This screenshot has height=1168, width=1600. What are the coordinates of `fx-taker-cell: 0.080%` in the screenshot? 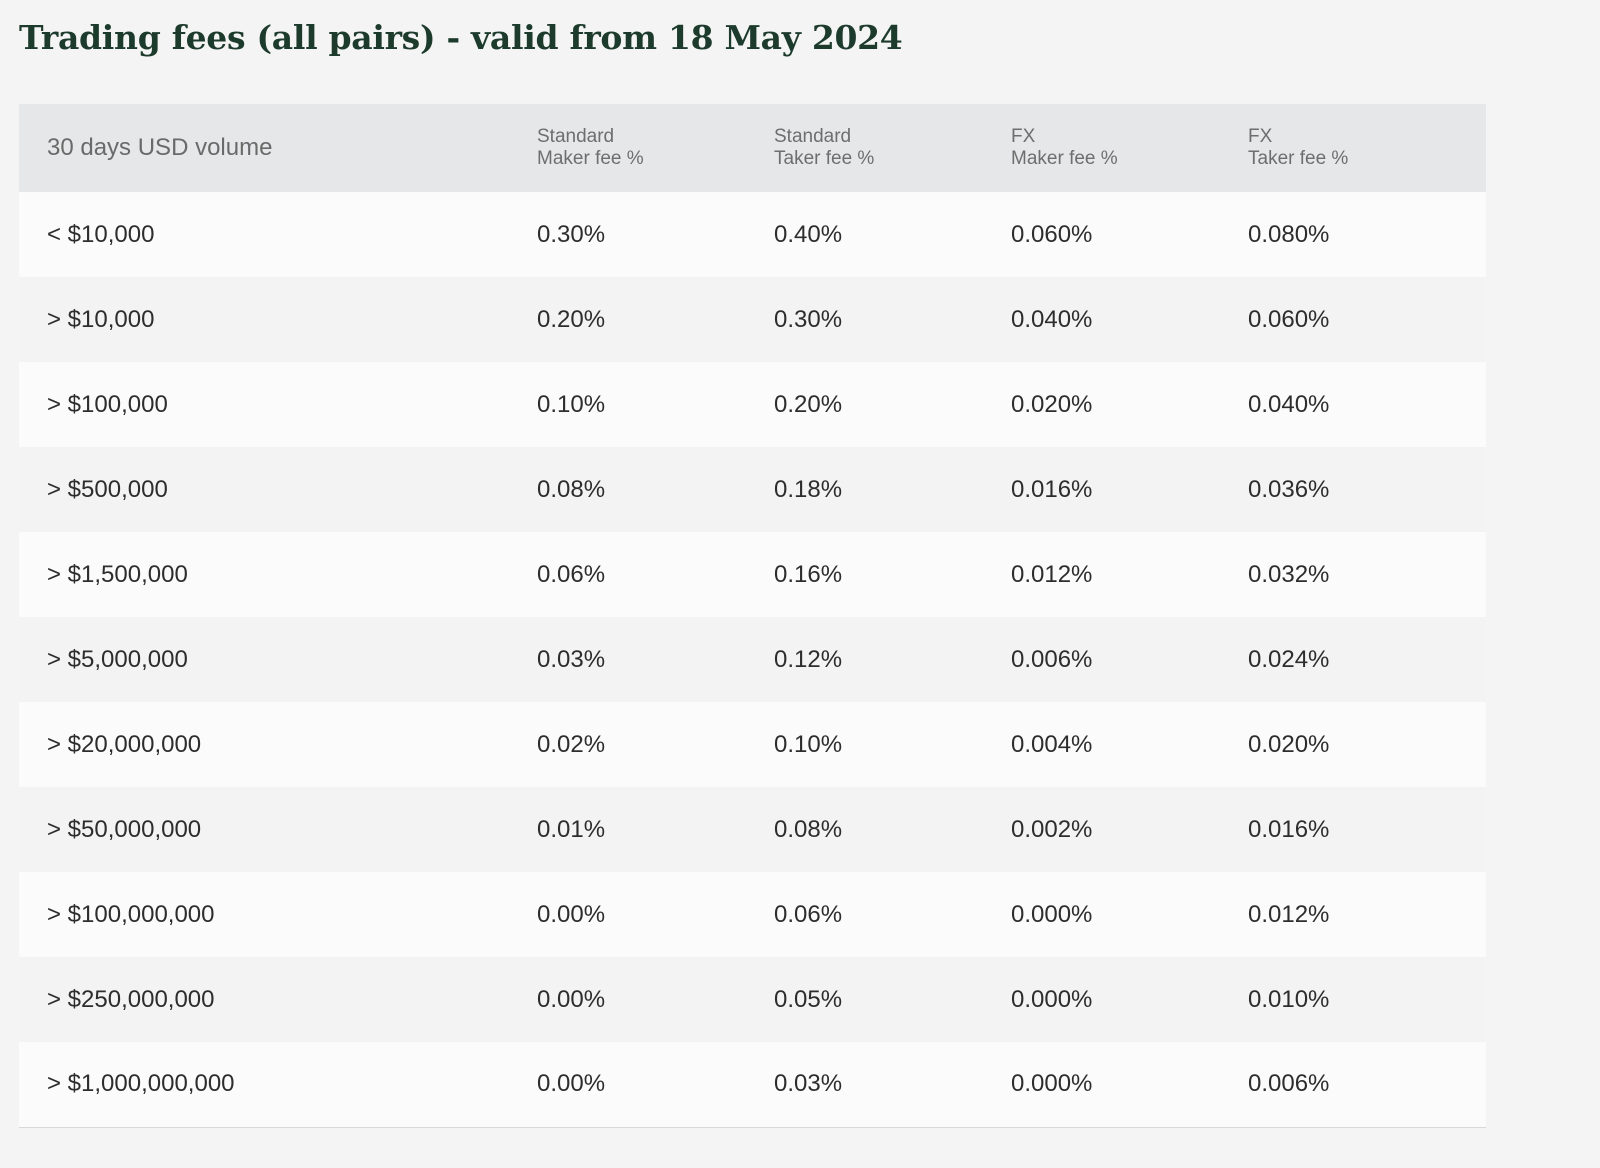 It's located at (1289, 234).